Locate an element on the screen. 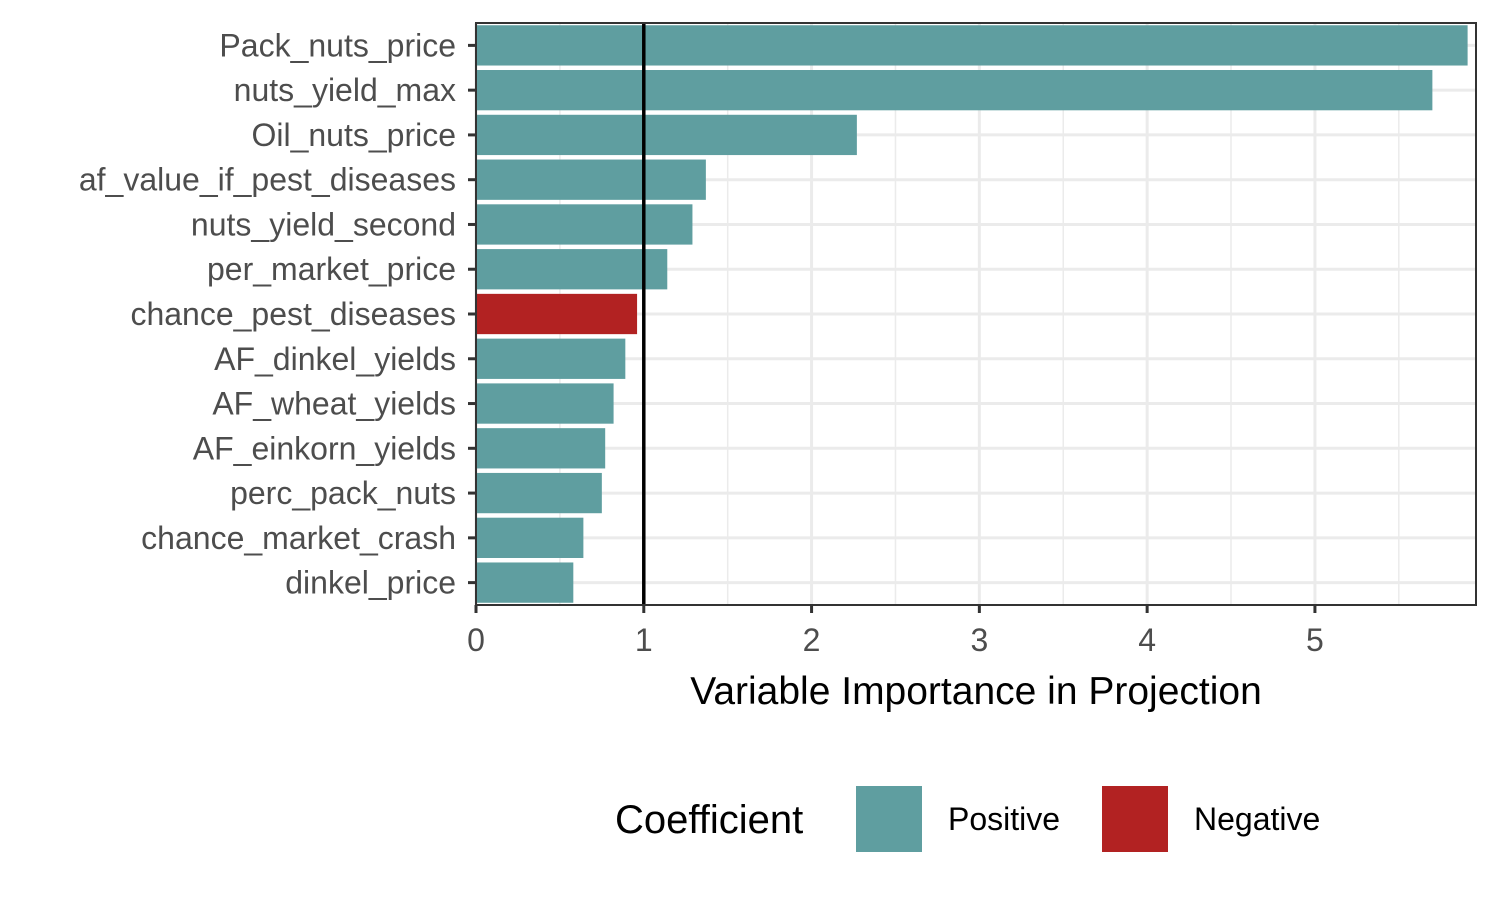 The width and height of the screenshot is (1500, 900). x-tick-label: 0 is located at coordinates (476, 640).